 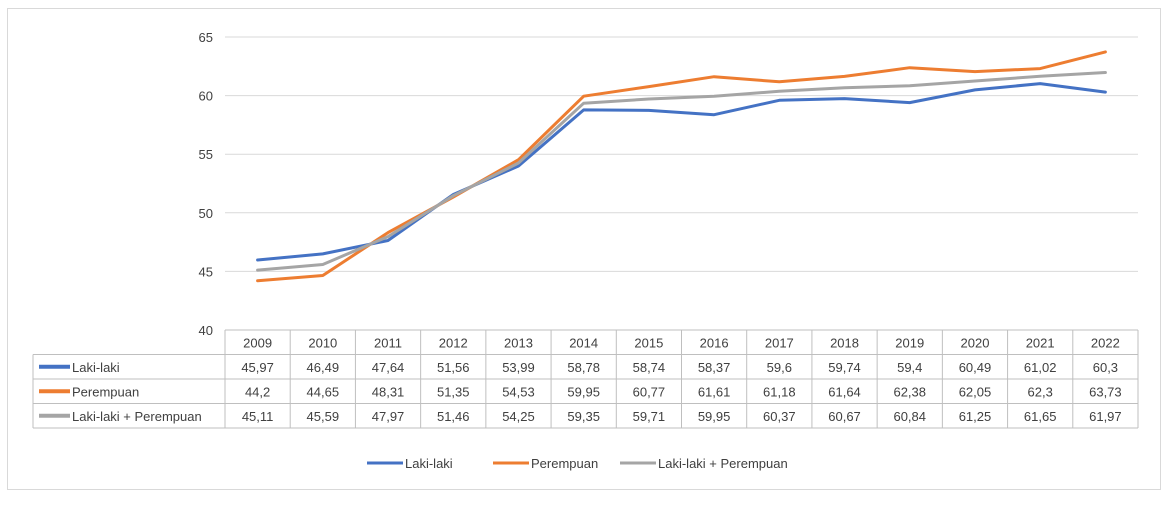 I want to click on data-label: 61,65, so click(x=1040, y=416).